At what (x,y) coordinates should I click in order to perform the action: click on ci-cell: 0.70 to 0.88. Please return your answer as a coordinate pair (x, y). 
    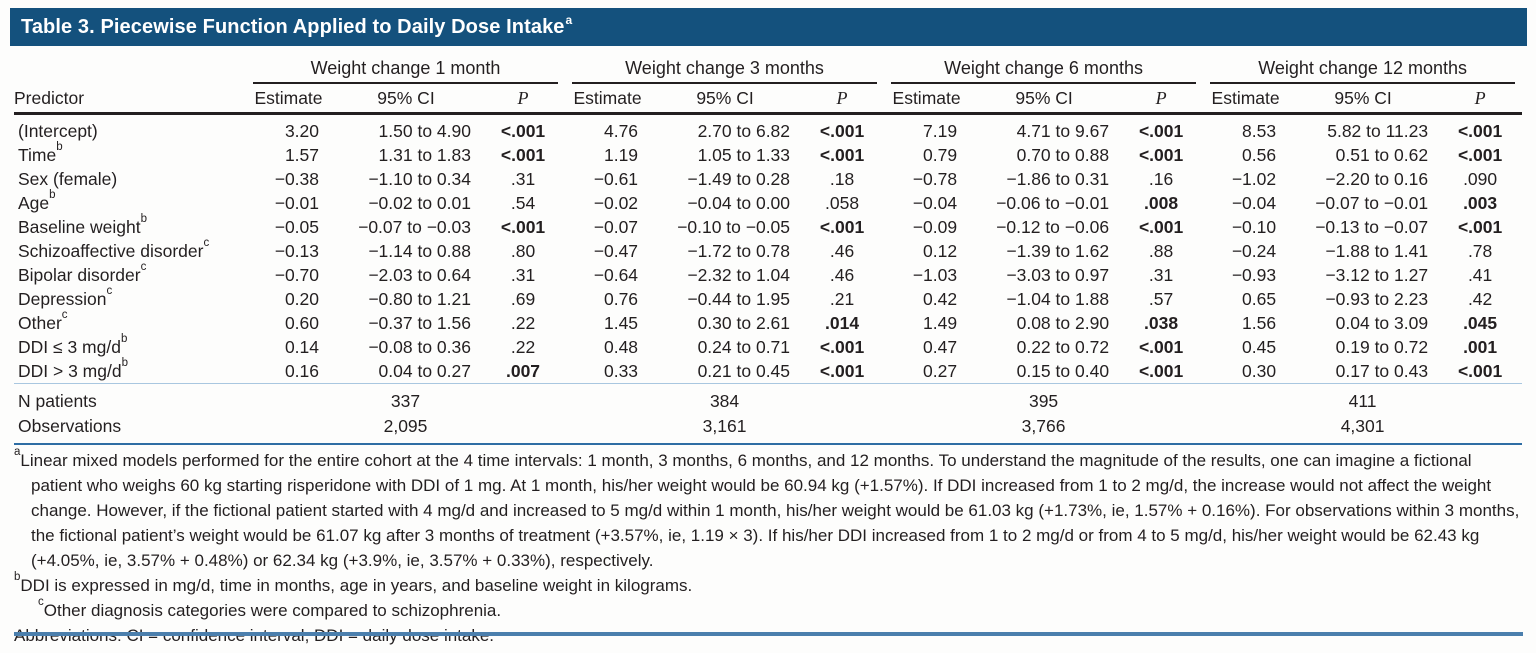
    Looking at the image, I should click on (1063, 154).